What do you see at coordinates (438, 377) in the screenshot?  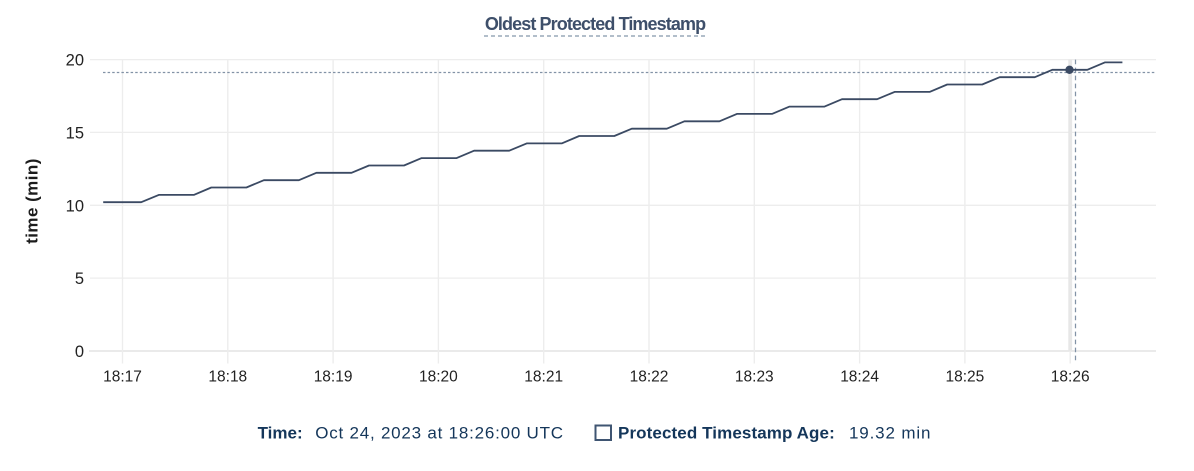 I see `svg-text: 18:20` at bounding box center [438, 377].